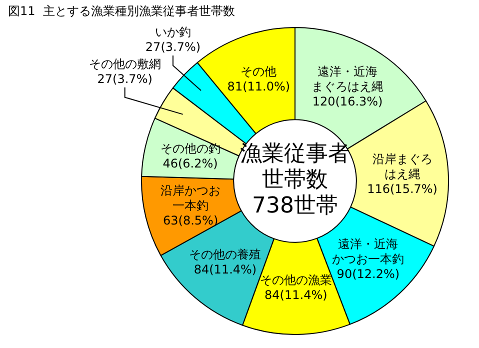  I want to click on slice-label: 沿岸かつお一本釣, so click(190, 198).